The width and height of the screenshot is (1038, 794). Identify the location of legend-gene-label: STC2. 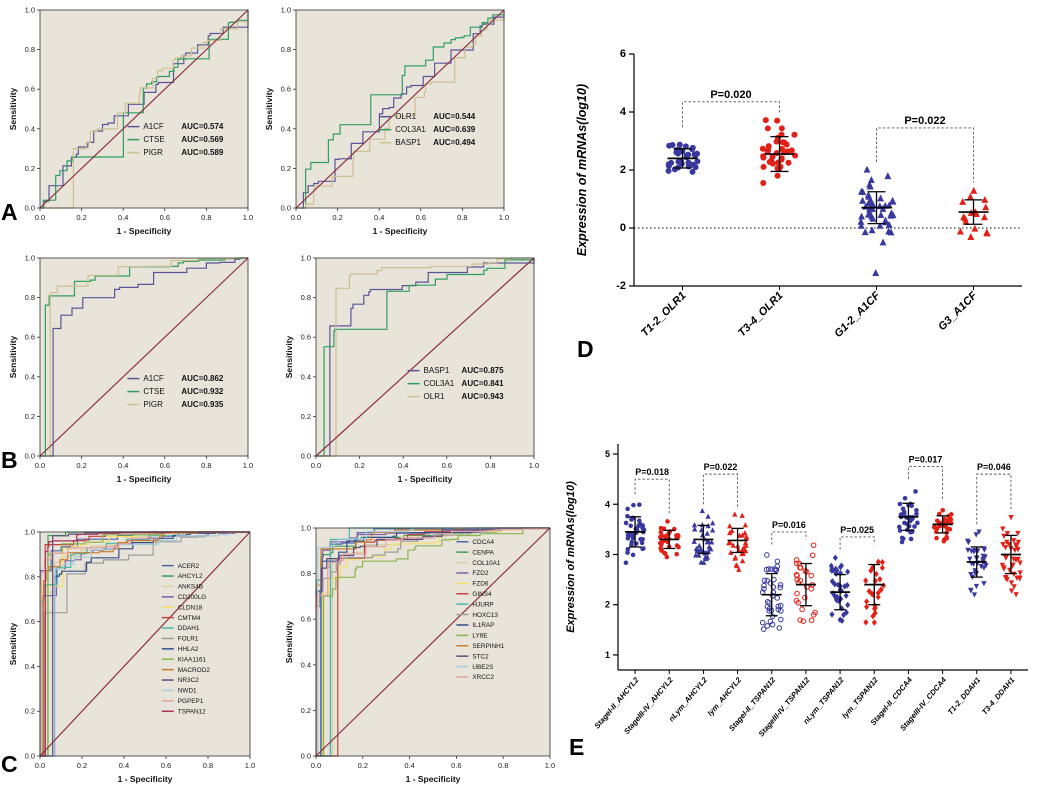
(480, 656).